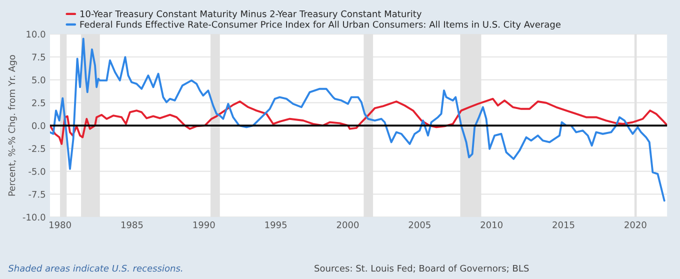  I want to click on source-note: Sources: St. Louis Fed; Board of Governors; BLS, so click(421, 268).